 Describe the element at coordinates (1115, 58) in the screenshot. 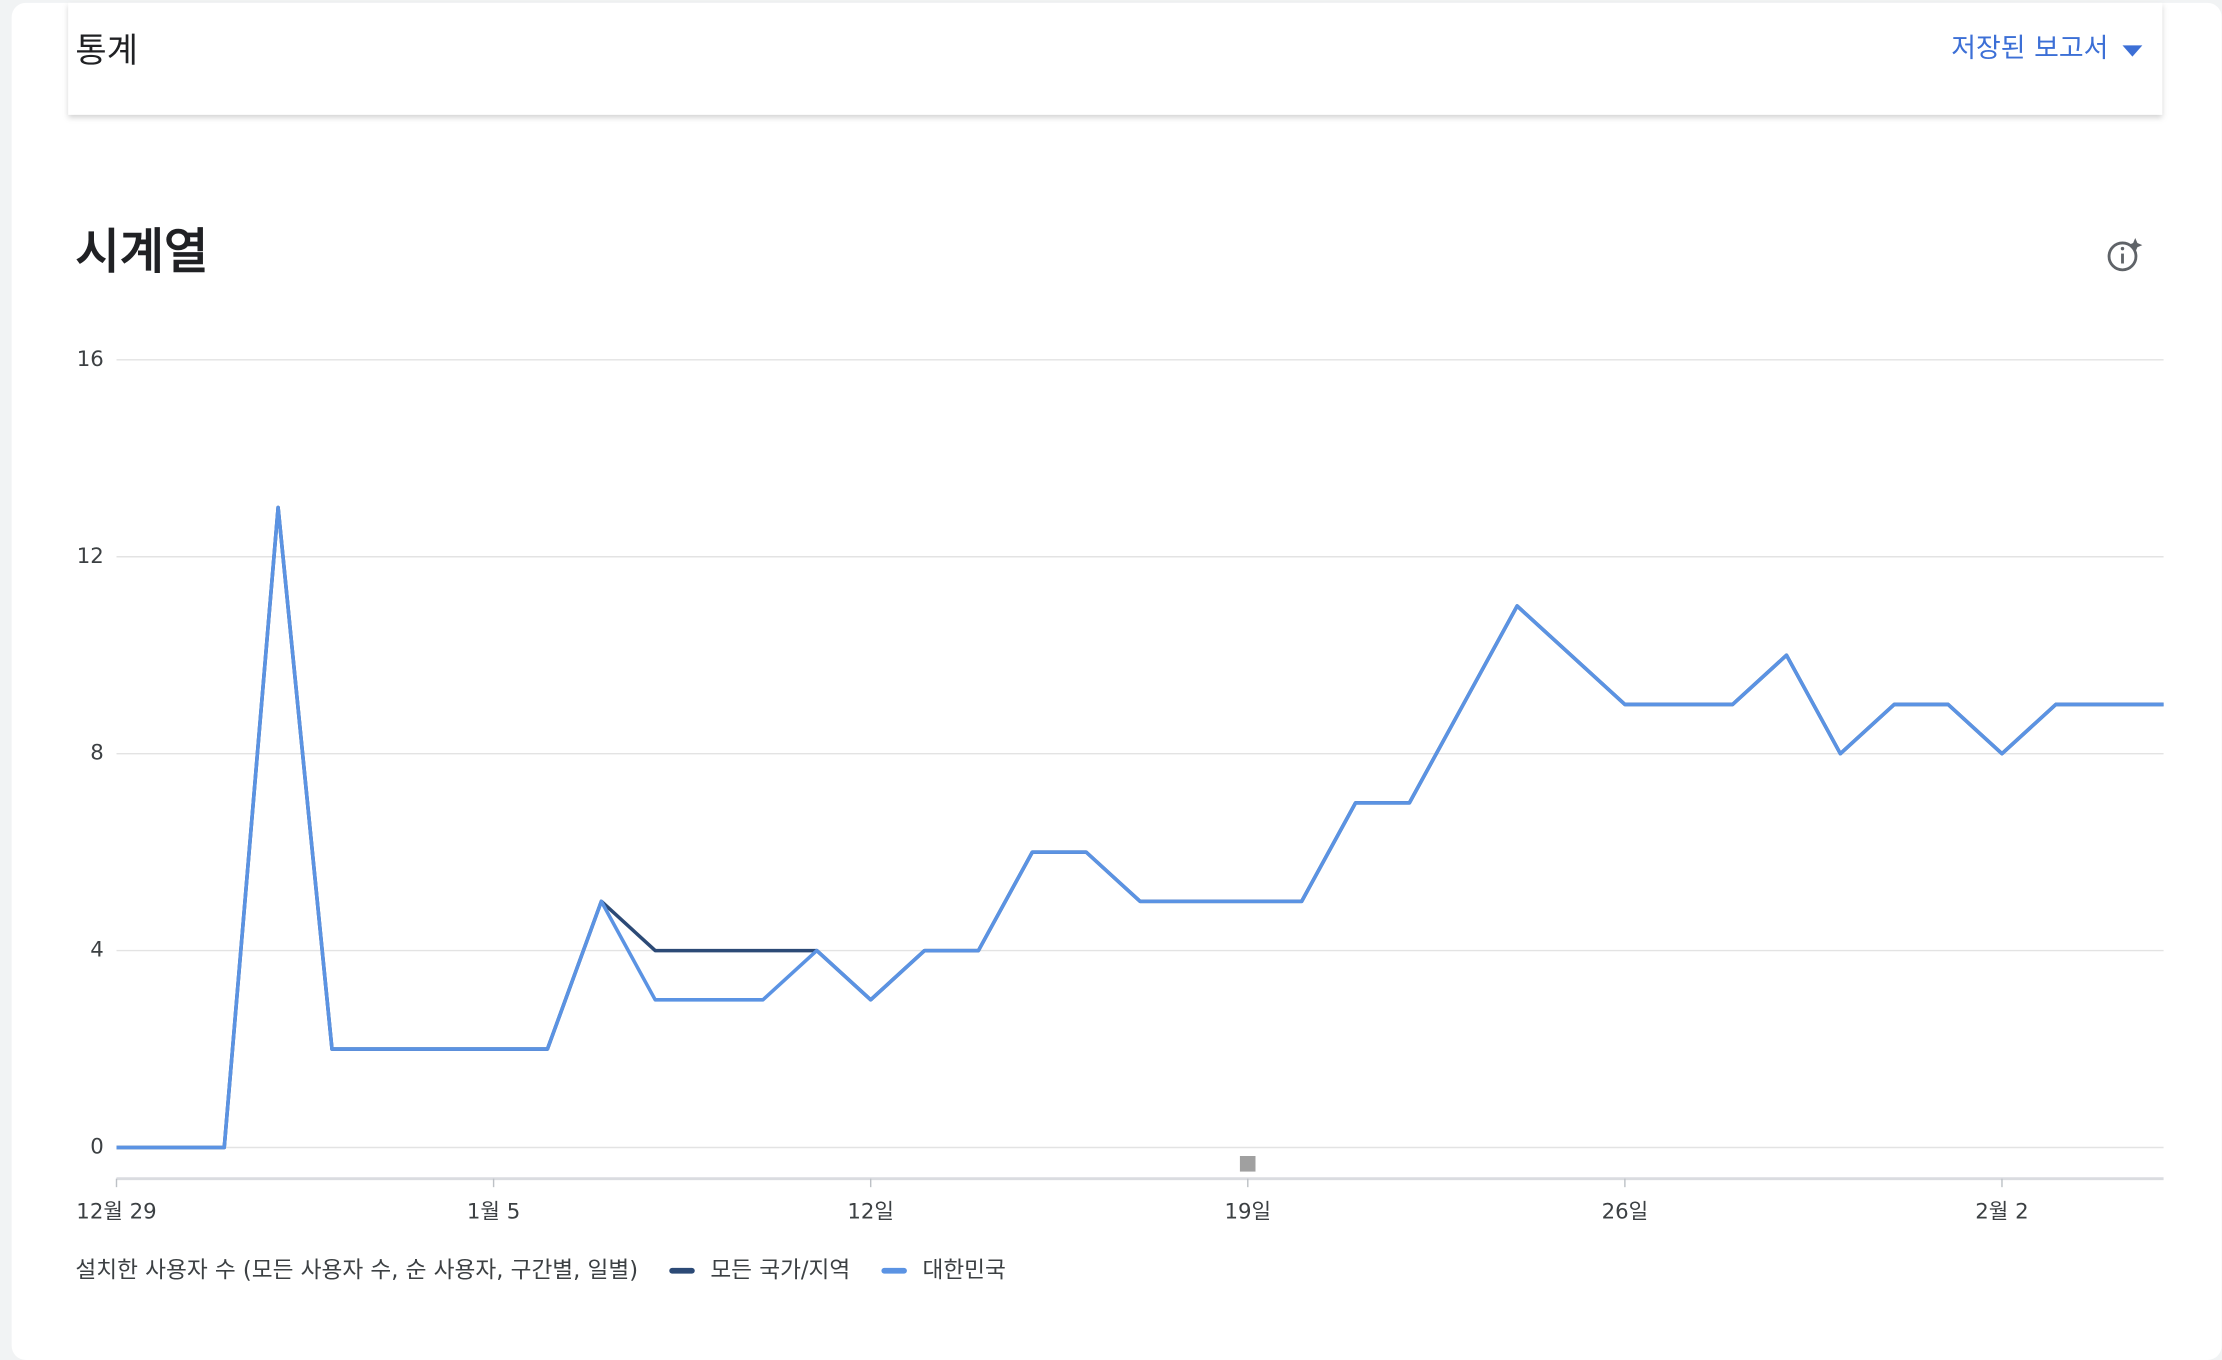

I see `header-bar` at that location.